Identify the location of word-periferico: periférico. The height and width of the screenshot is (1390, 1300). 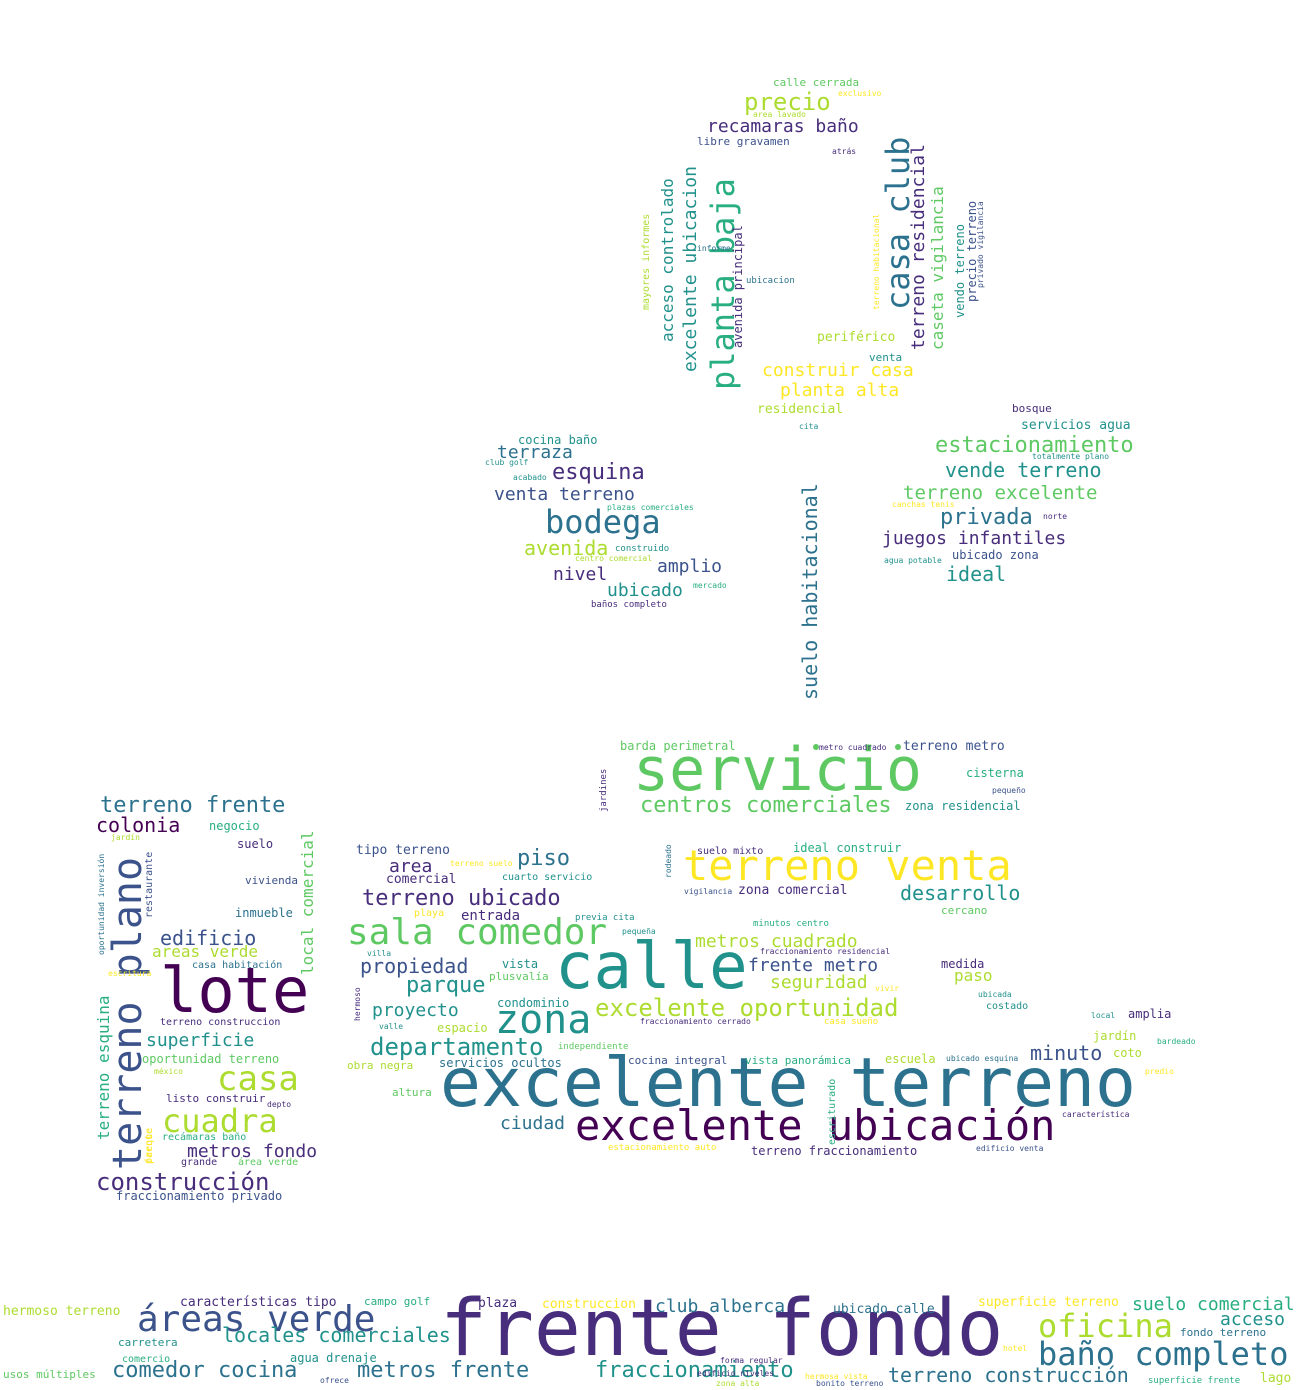
(856, 337).